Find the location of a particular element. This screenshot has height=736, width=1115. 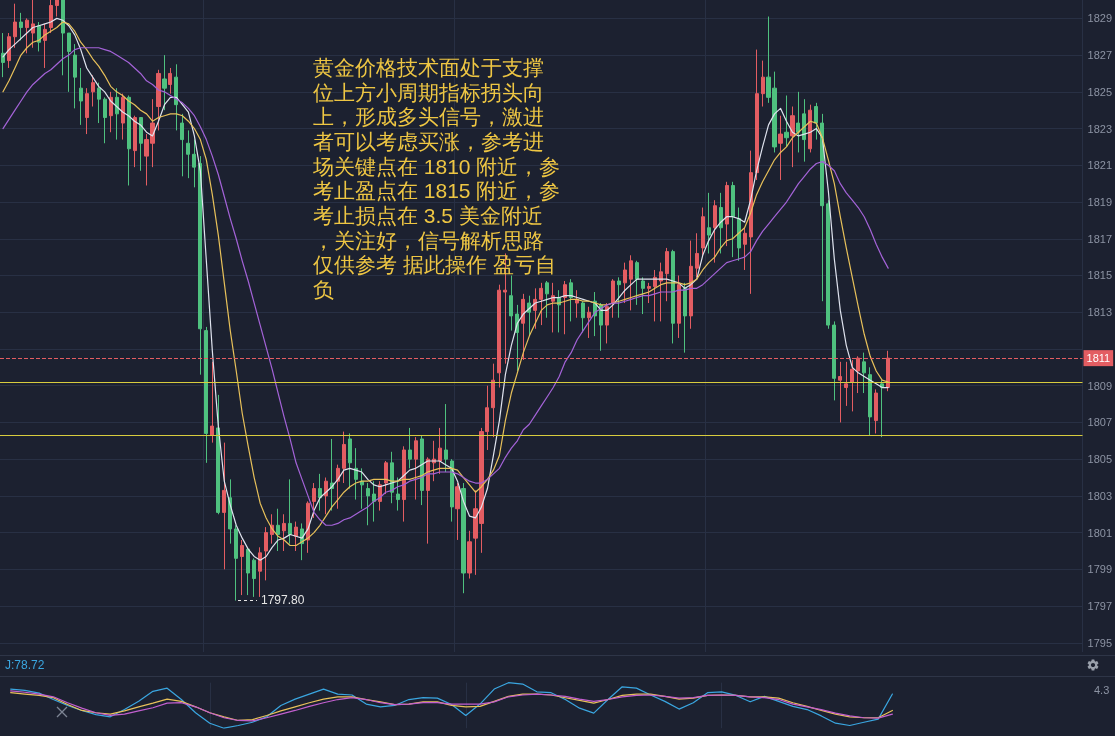

y-tick-label: 1817 is located at coordinates (1100, 238).